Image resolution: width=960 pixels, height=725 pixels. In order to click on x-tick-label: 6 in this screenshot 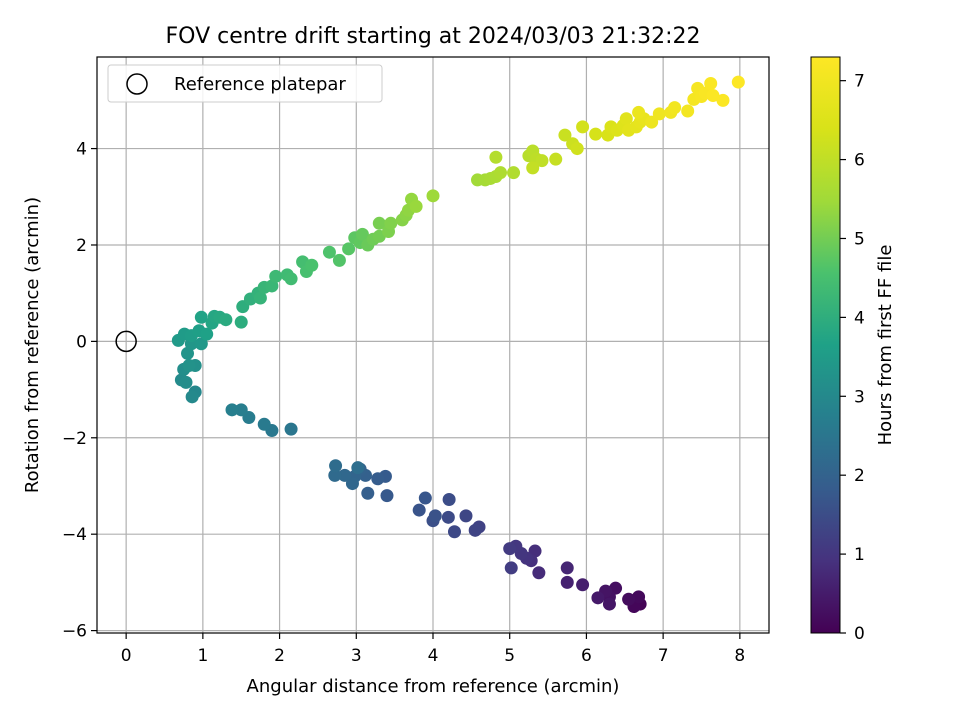, I will do `click(586, 656)`.